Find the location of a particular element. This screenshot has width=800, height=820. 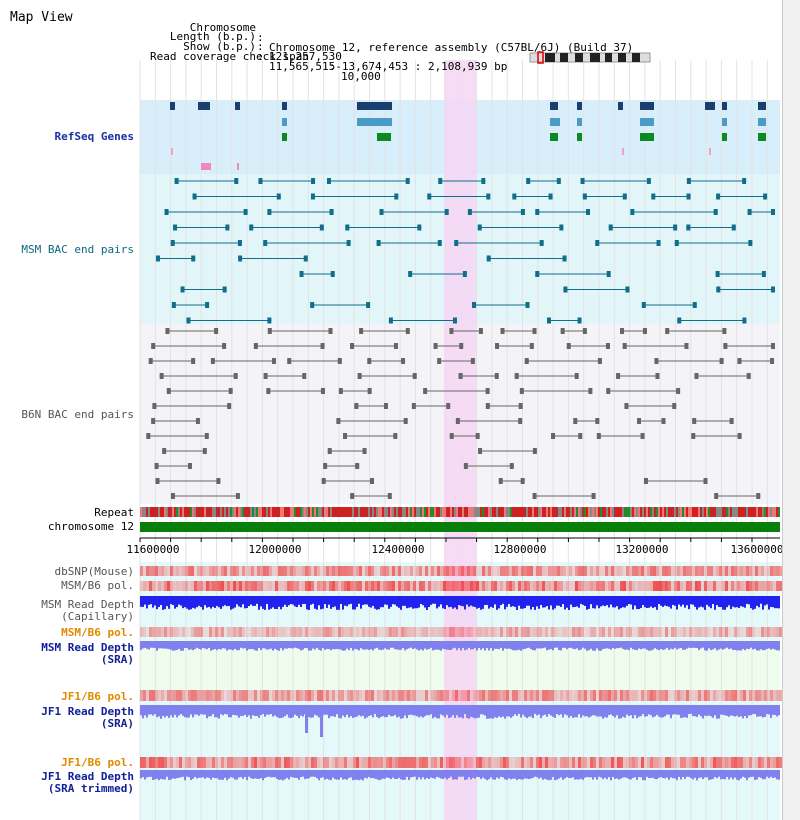

track-label-jf1-depth-sra: JF1 Read Depth (SRA) is located at coordinates (87, 717).